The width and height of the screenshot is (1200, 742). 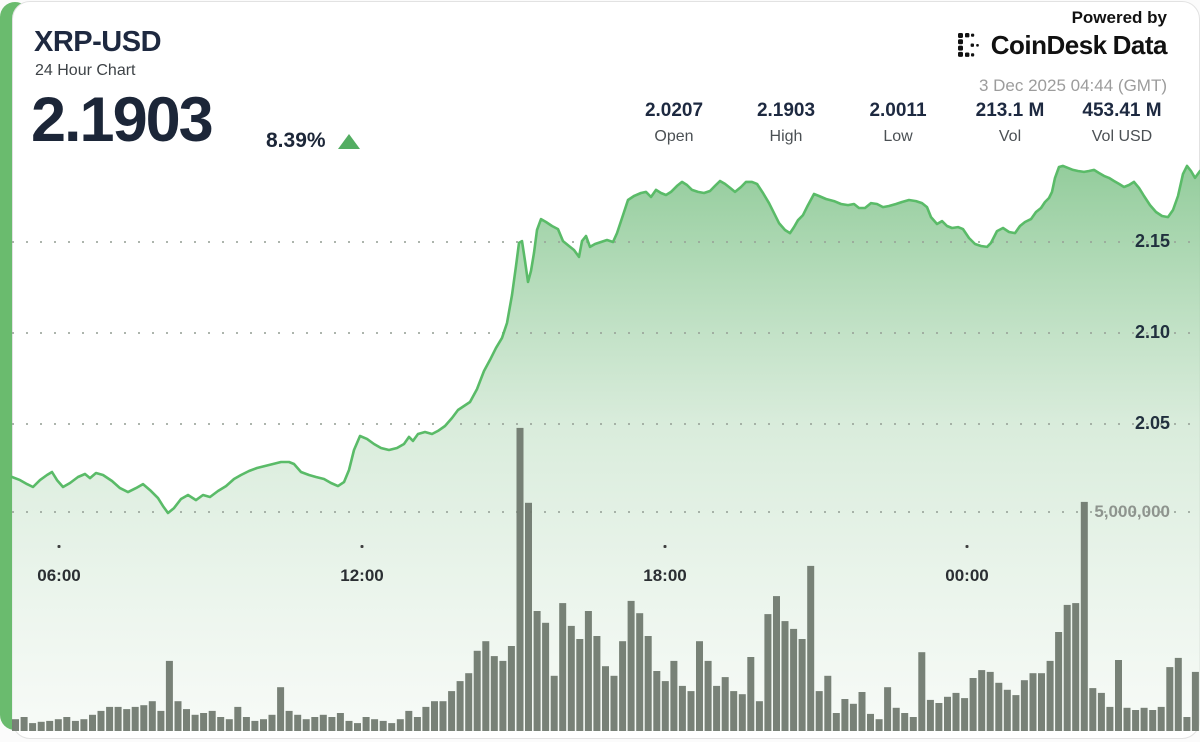 What do you see at coordinates (1122, 123) in the screenshot?
I see `stat-vol-usd: 453.41 M Vol USD` at bounding box center [1122, 123].